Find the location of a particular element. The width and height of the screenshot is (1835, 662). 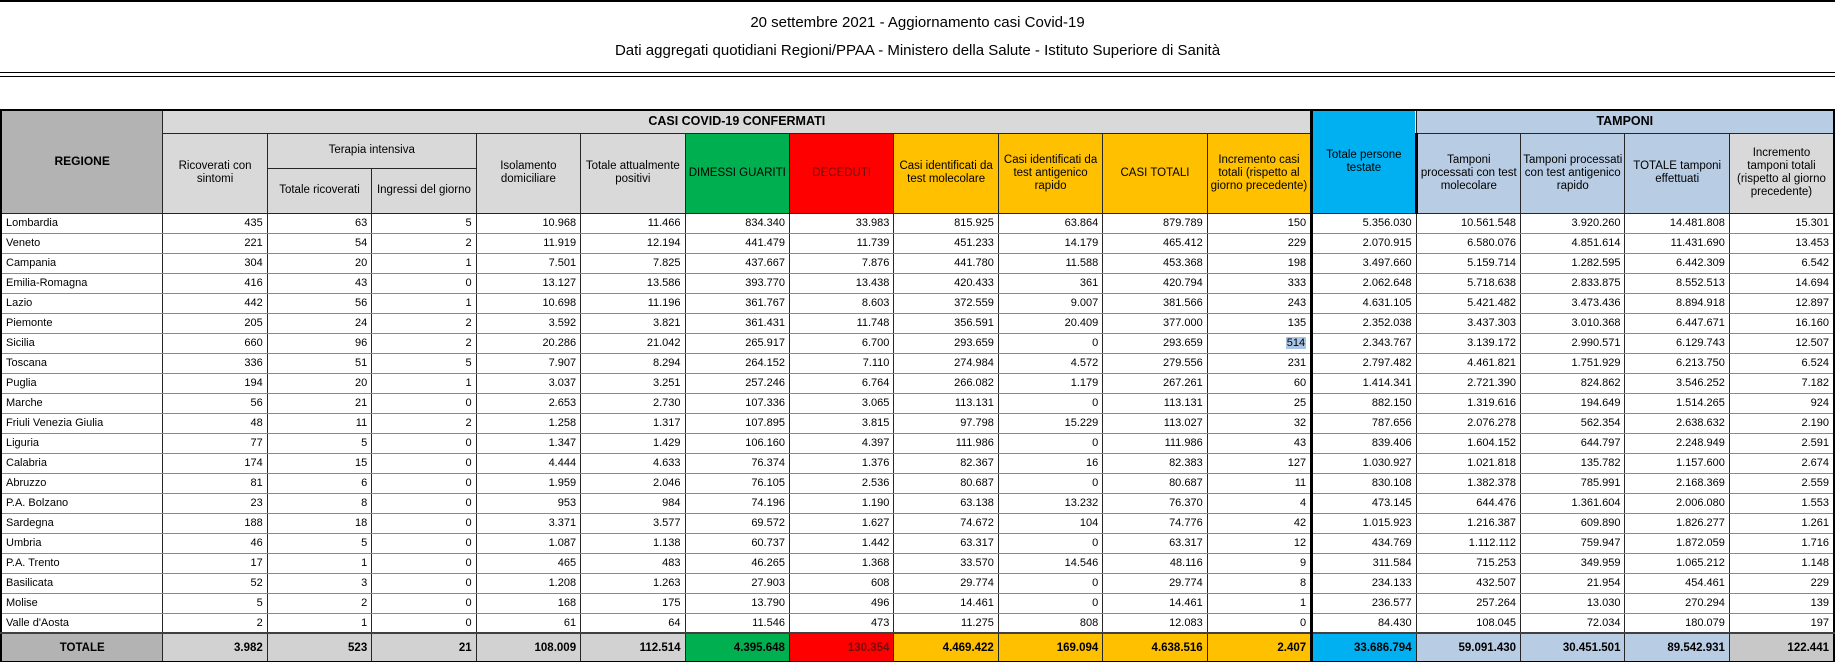

value-cell: 13.438 is located at coordinates (841, 283).